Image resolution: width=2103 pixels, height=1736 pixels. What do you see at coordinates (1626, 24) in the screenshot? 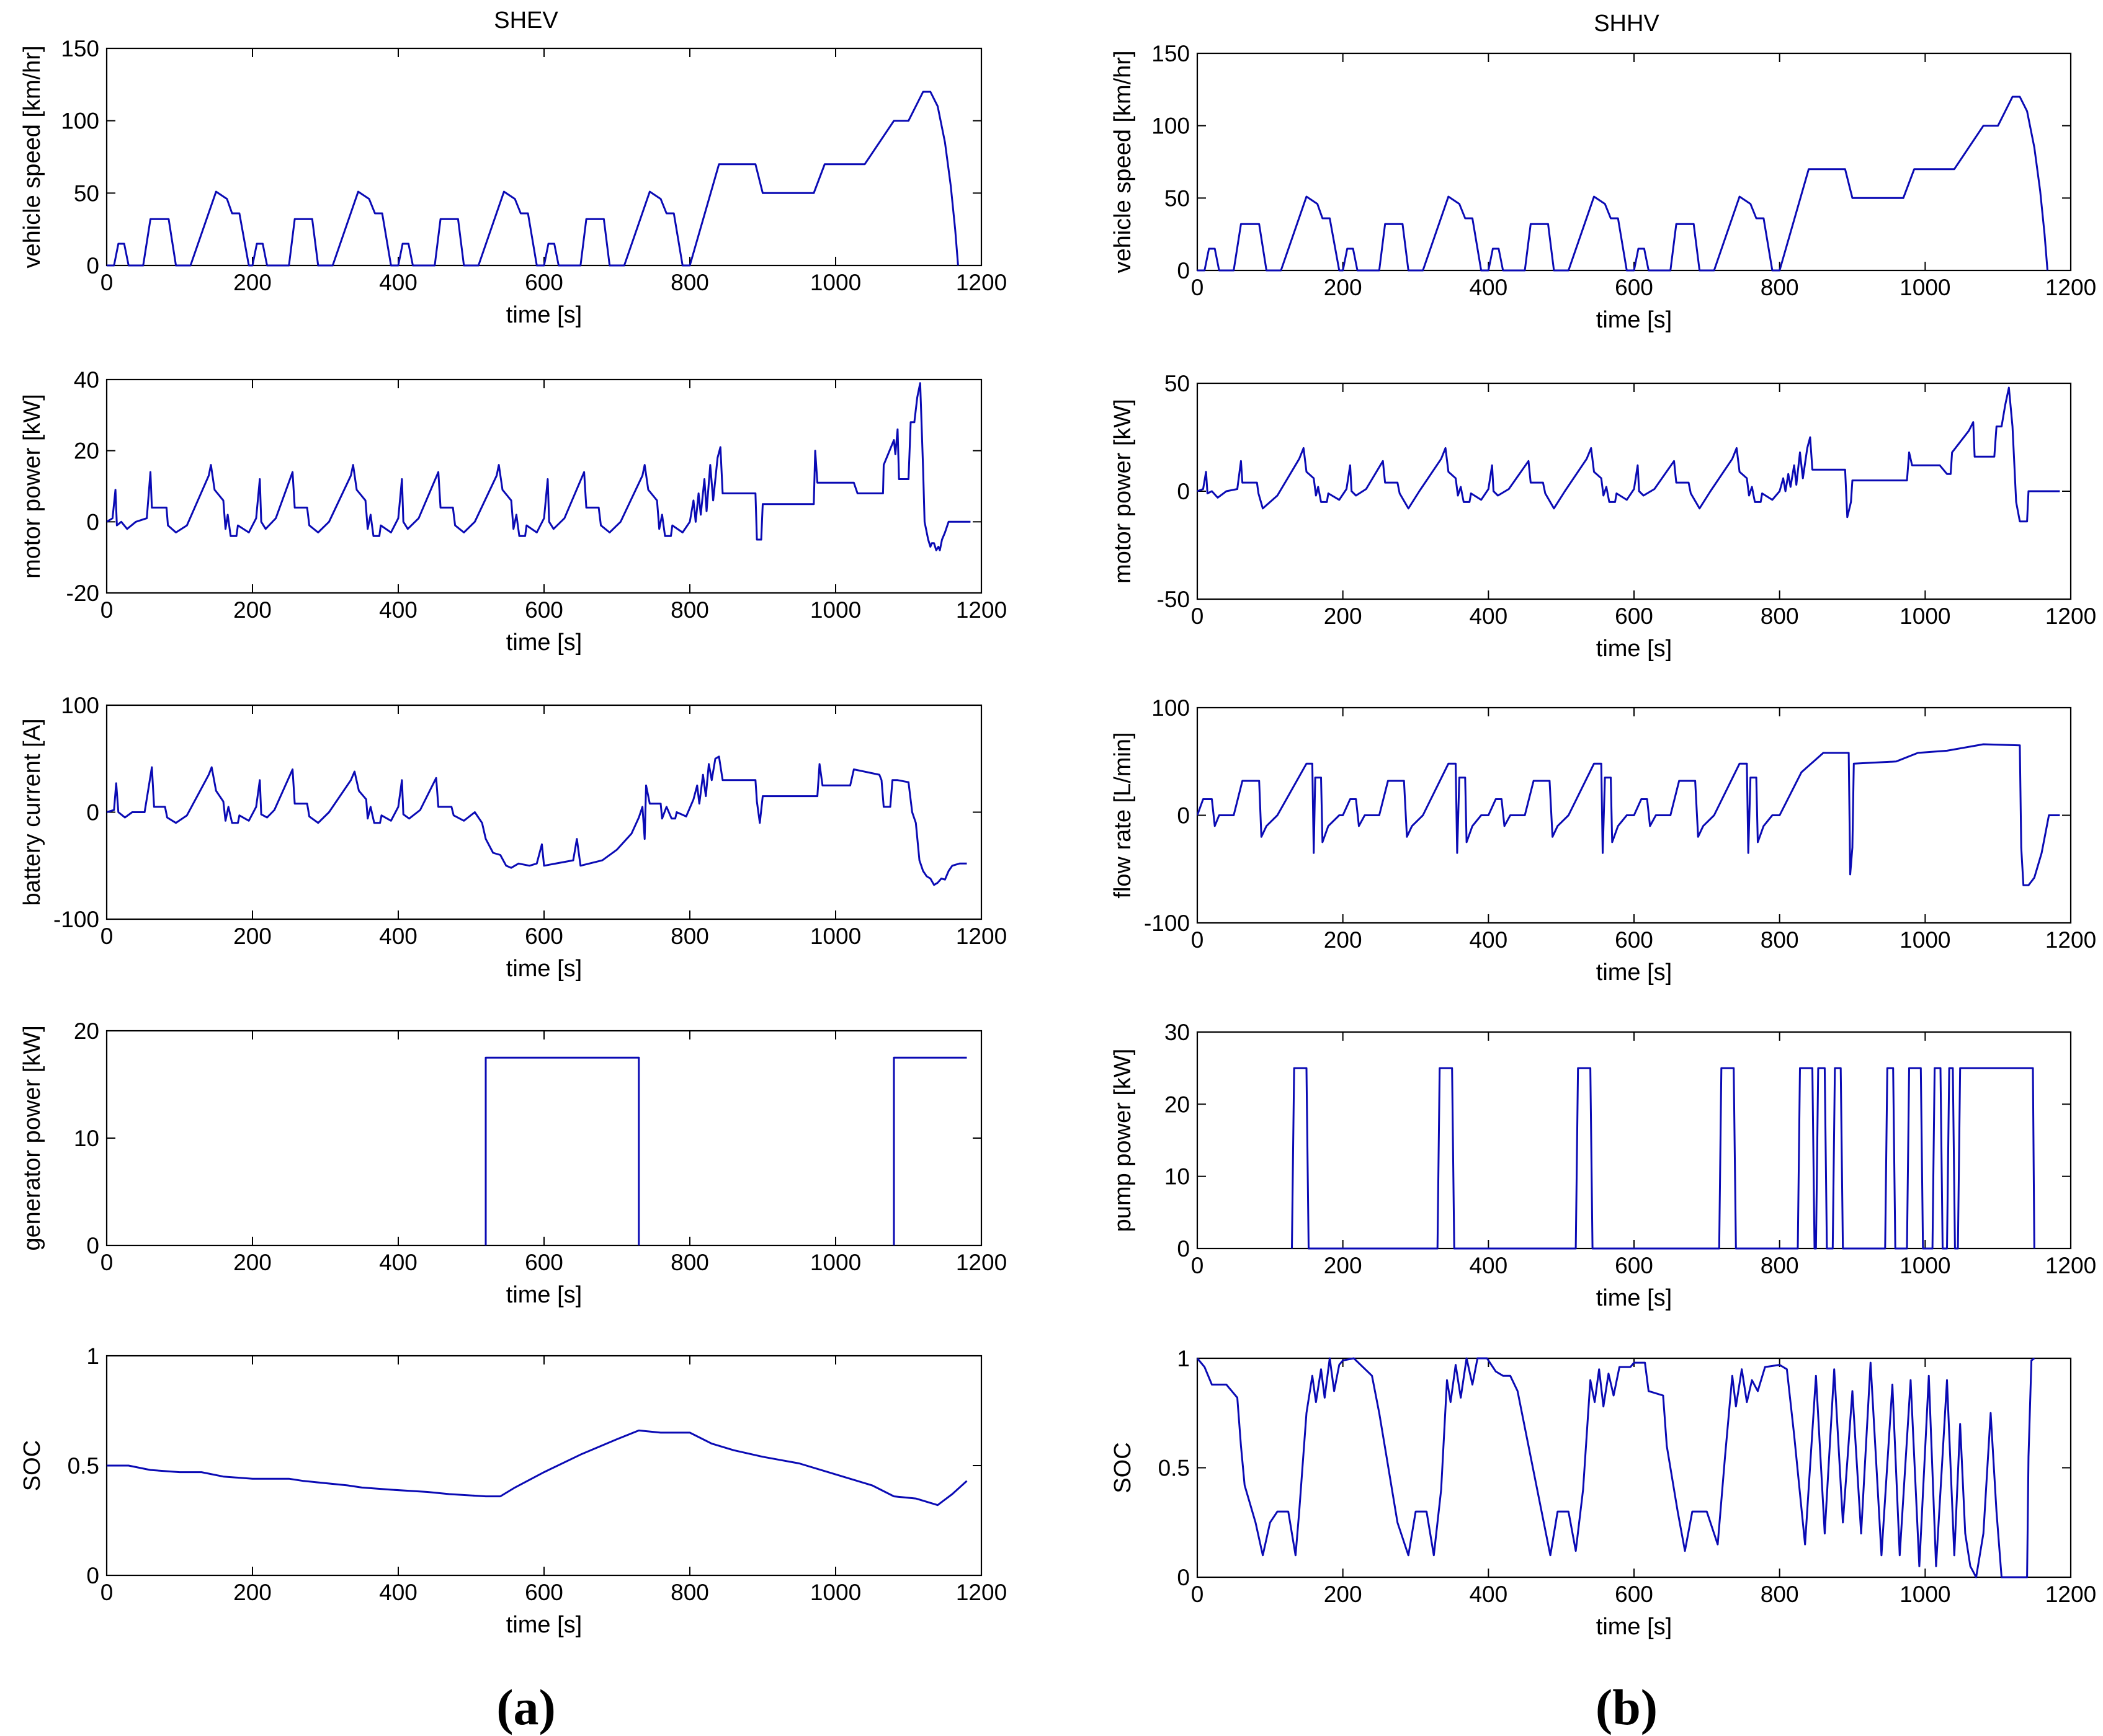
I see `column-title-right: SHHV` at bounding box center [1626, 24].